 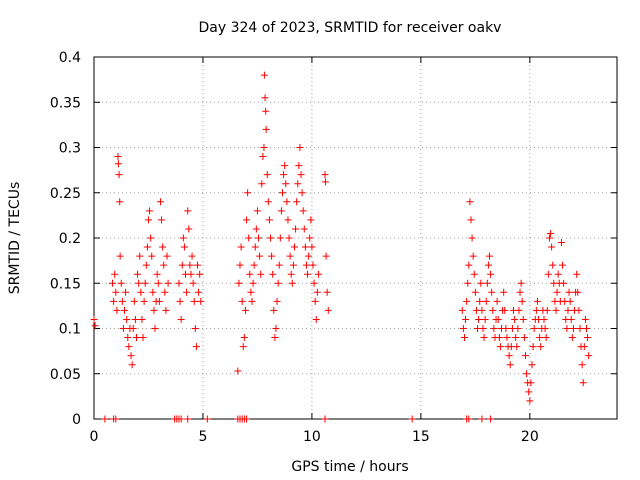 I want to click on y-tick-label: 0.05, so click(x=65, y=375).